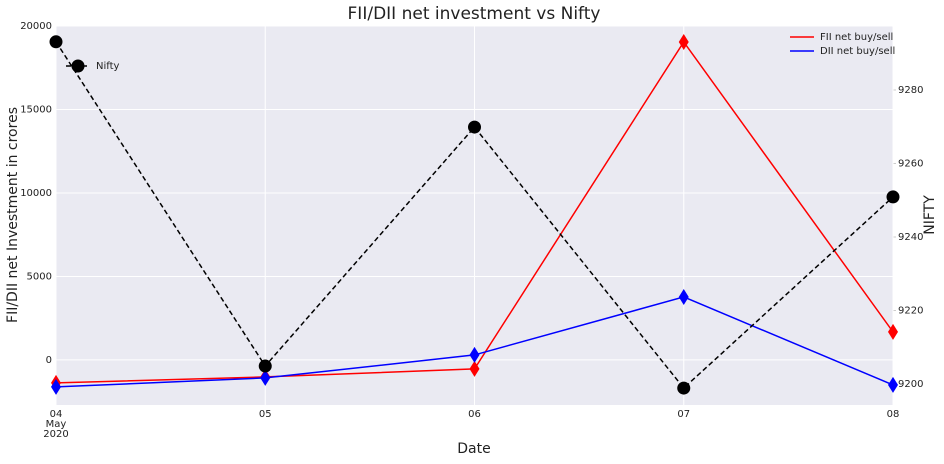 This screenshot has width=944, height=464. What do you see at coordinates (55, 434) in the screenshot?
I see `x-year-label: 2020` at bounding box center [55, 434].